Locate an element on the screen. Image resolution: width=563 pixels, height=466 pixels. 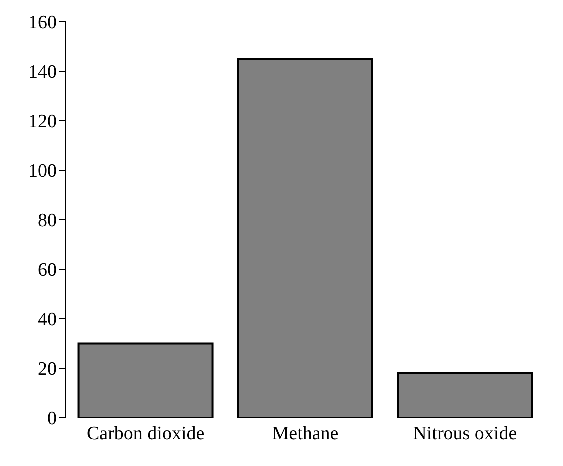
y-tick-label: 20 is located at coordinates (47, 369).